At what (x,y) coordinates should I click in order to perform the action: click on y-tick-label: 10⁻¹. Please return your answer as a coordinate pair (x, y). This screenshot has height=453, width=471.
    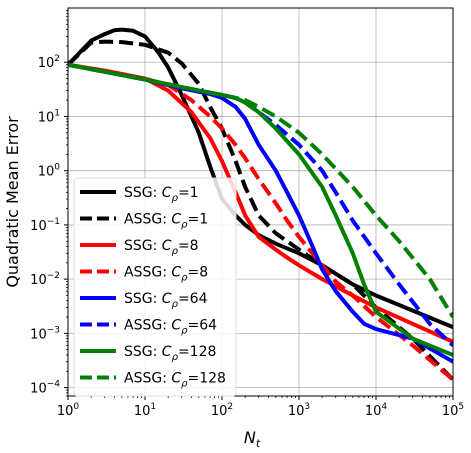
    Looking at the image, I should click on (45, 225).